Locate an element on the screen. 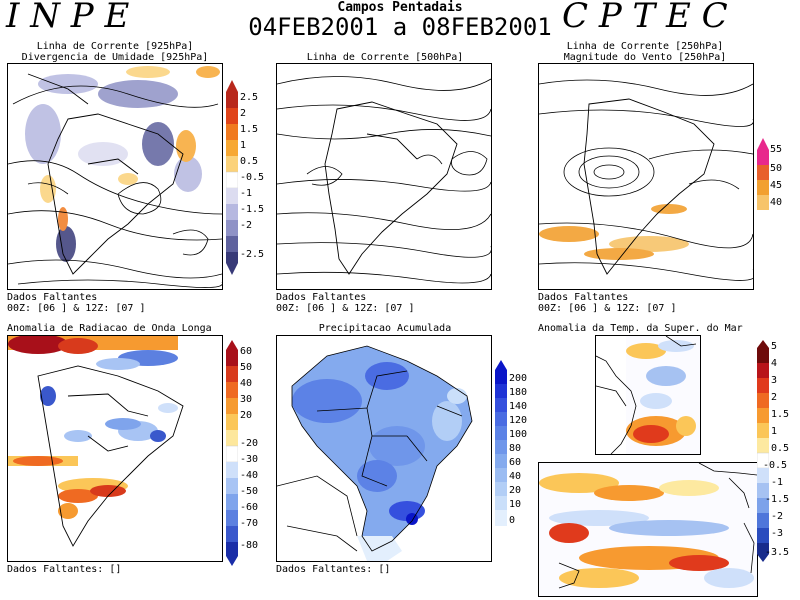  p6-cb-label: -1.5 is located at coordinates (777, 499).